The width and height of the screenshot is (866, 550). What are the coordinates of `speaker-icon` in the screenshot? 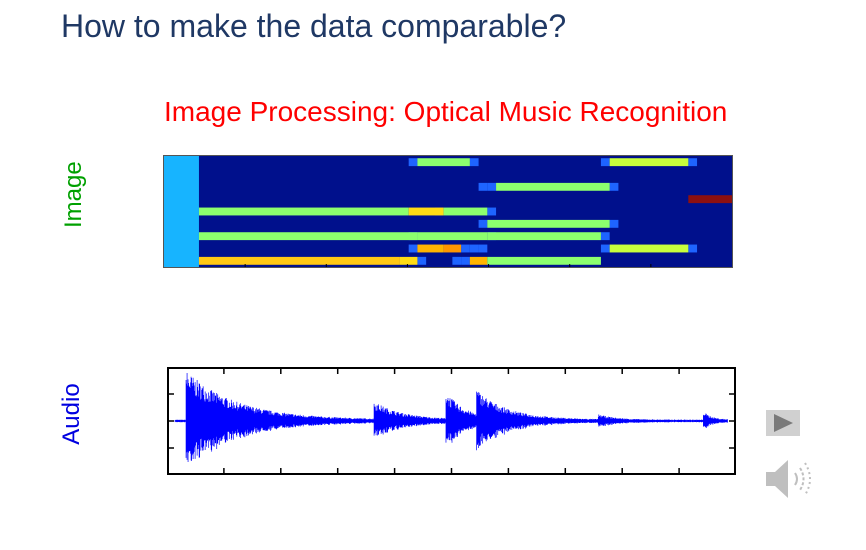 It's located at (791, 479).